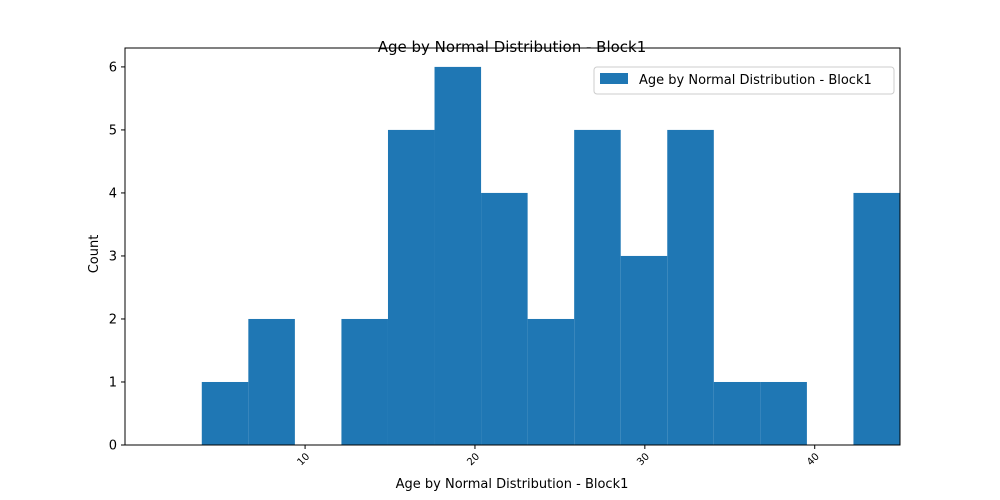 The image size is (1000, 500). Describe the element at coordinates (113, 319) in the screenshot. I see `y-tick-label: 2` at that location.